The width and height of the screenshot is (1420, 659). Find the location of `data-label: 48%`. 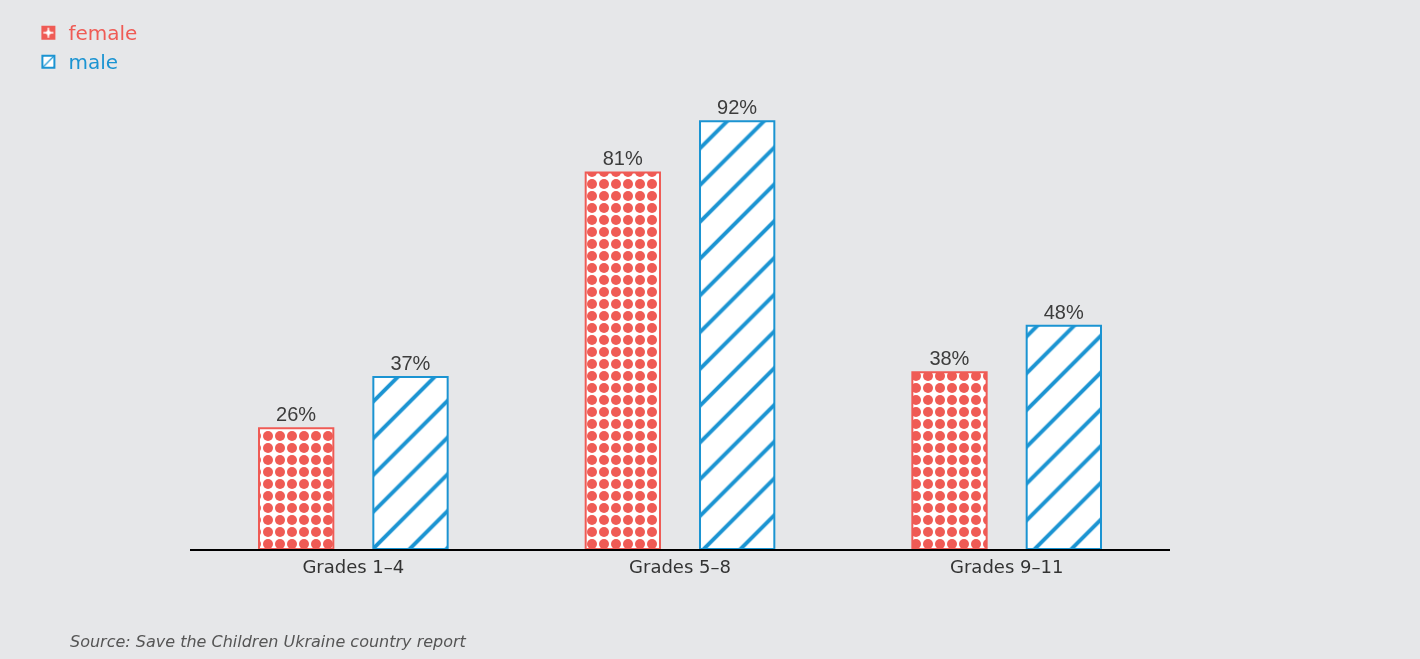

data-label: 48% is located at coordinates (1063, 311).